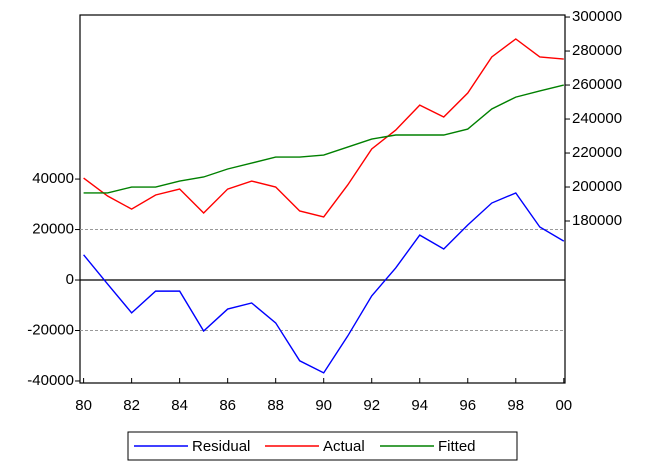  Describe the element at coordinates (457, 446) in the screenshot. I see `legend-label: Fitted` at that location.